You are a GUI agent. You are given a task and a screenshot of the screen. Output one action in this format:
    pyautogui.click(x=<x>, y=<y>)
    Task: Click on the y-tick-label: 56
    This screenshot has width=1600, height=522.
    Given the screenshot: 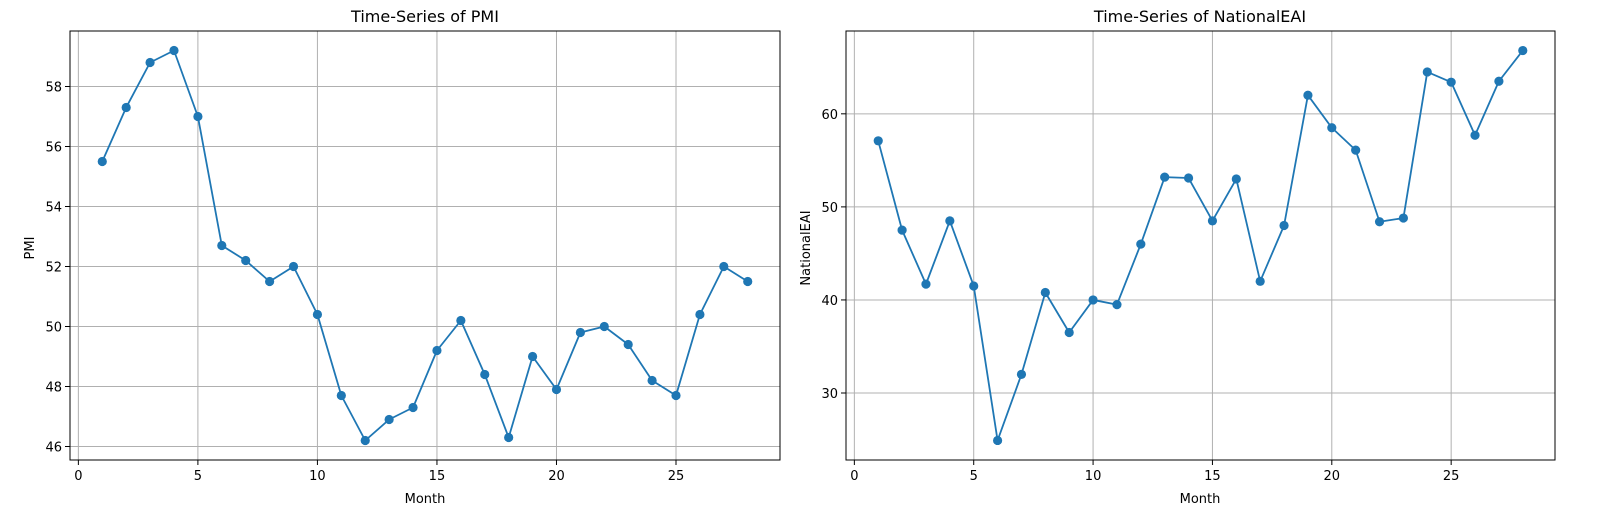 What is the action you would take?
    pyautogui.click(x=53, y=148)
    